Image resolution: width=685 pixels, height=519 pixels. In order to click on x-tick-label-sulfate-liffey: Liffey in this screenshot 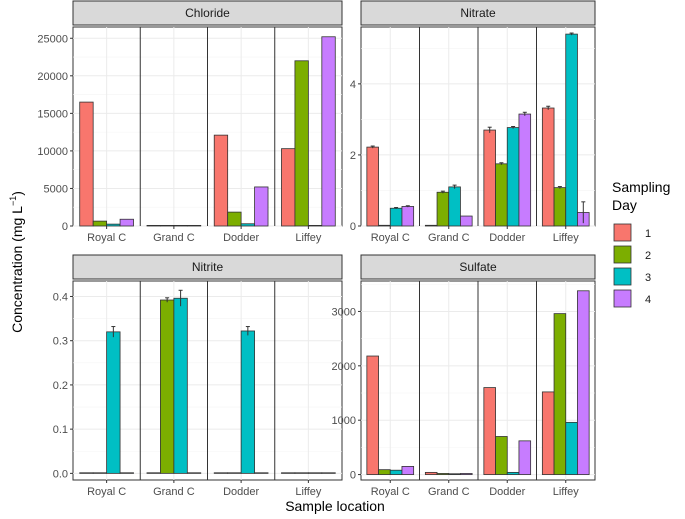, I will do `click(566, 492)`.